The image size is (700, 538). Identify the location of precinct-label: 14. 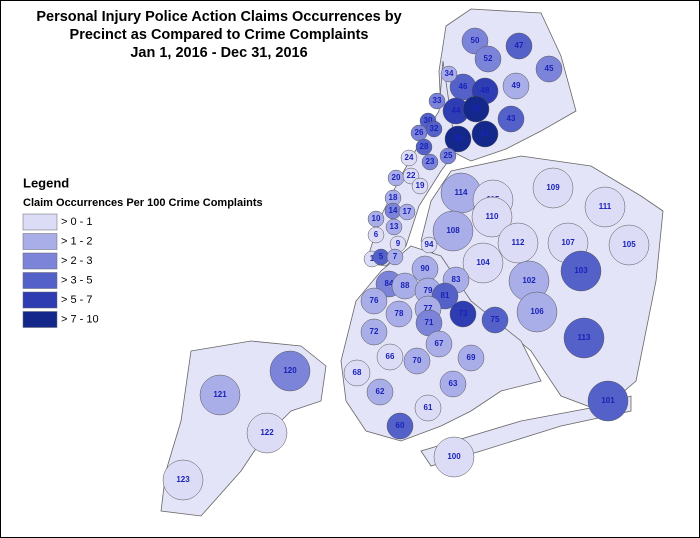
(393, 210).